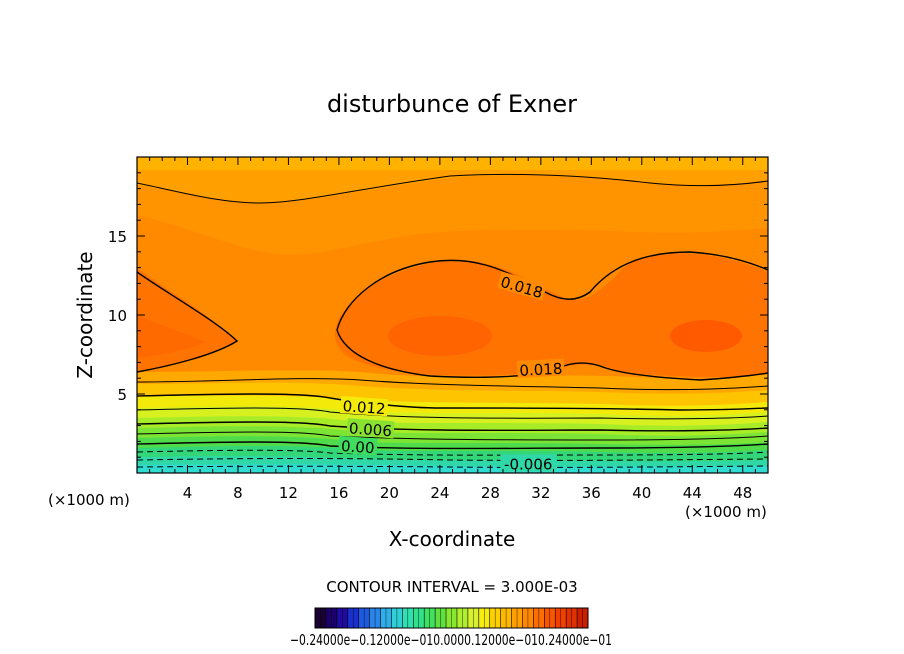  I want to click on x-tick-label: 20, so click(389, 493).